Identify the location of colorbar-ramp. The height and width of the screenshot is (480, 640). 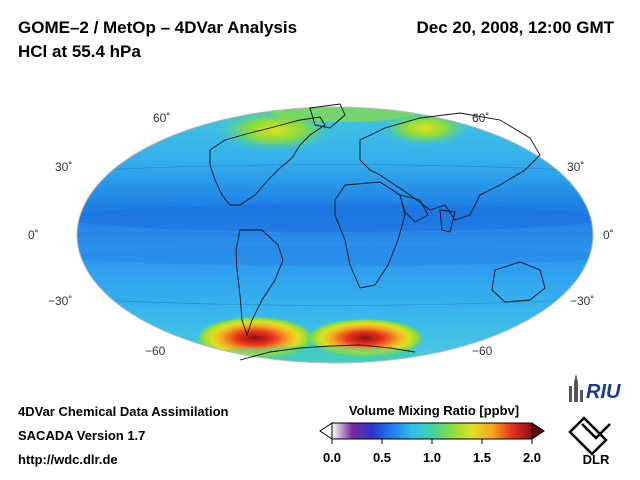
(432, 431).